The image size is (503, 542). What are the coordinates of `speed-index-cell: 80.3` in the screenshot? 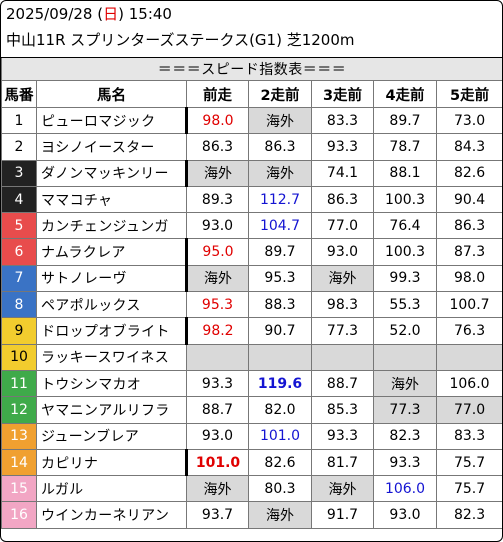 It's located at (280, 489).